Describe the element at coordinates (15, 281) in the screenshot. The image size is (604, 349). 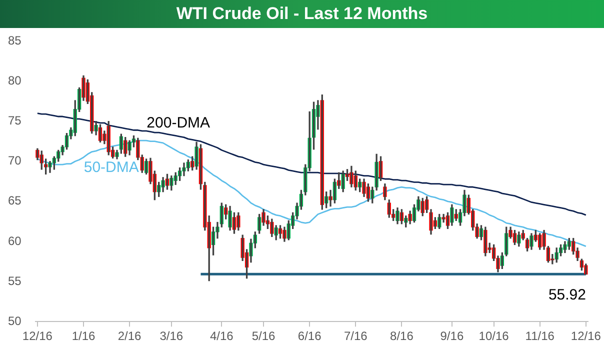
I see `y-tick-label: 55` at that location.